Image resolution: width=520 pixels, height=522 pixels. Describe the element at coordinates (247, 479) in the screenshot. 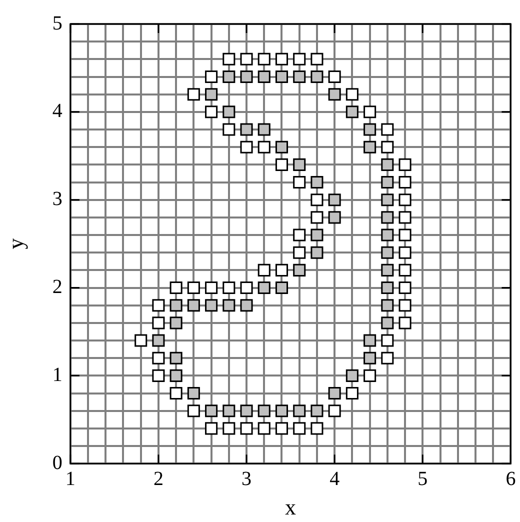

I see `x-tick-label: 3` at that location.